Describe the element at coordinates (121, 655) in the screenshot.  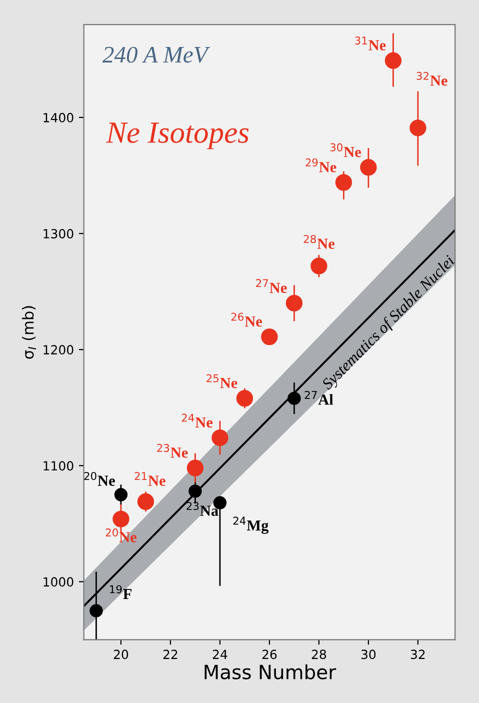
I see `x-tick-label: 20` at that location.